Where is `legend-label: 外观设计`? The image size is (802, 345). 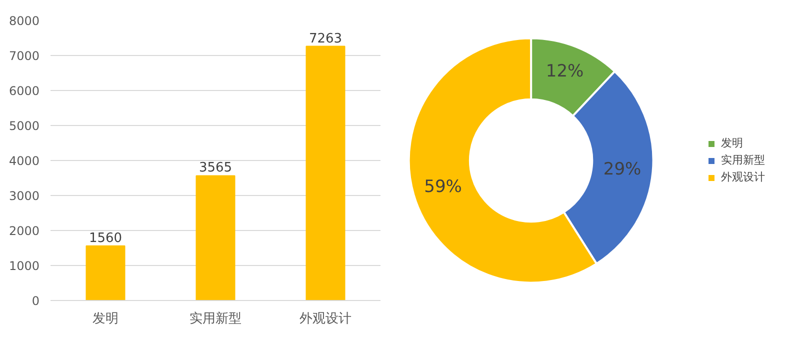
legend-label: 外观设计 is located at coordinates (743, 177).